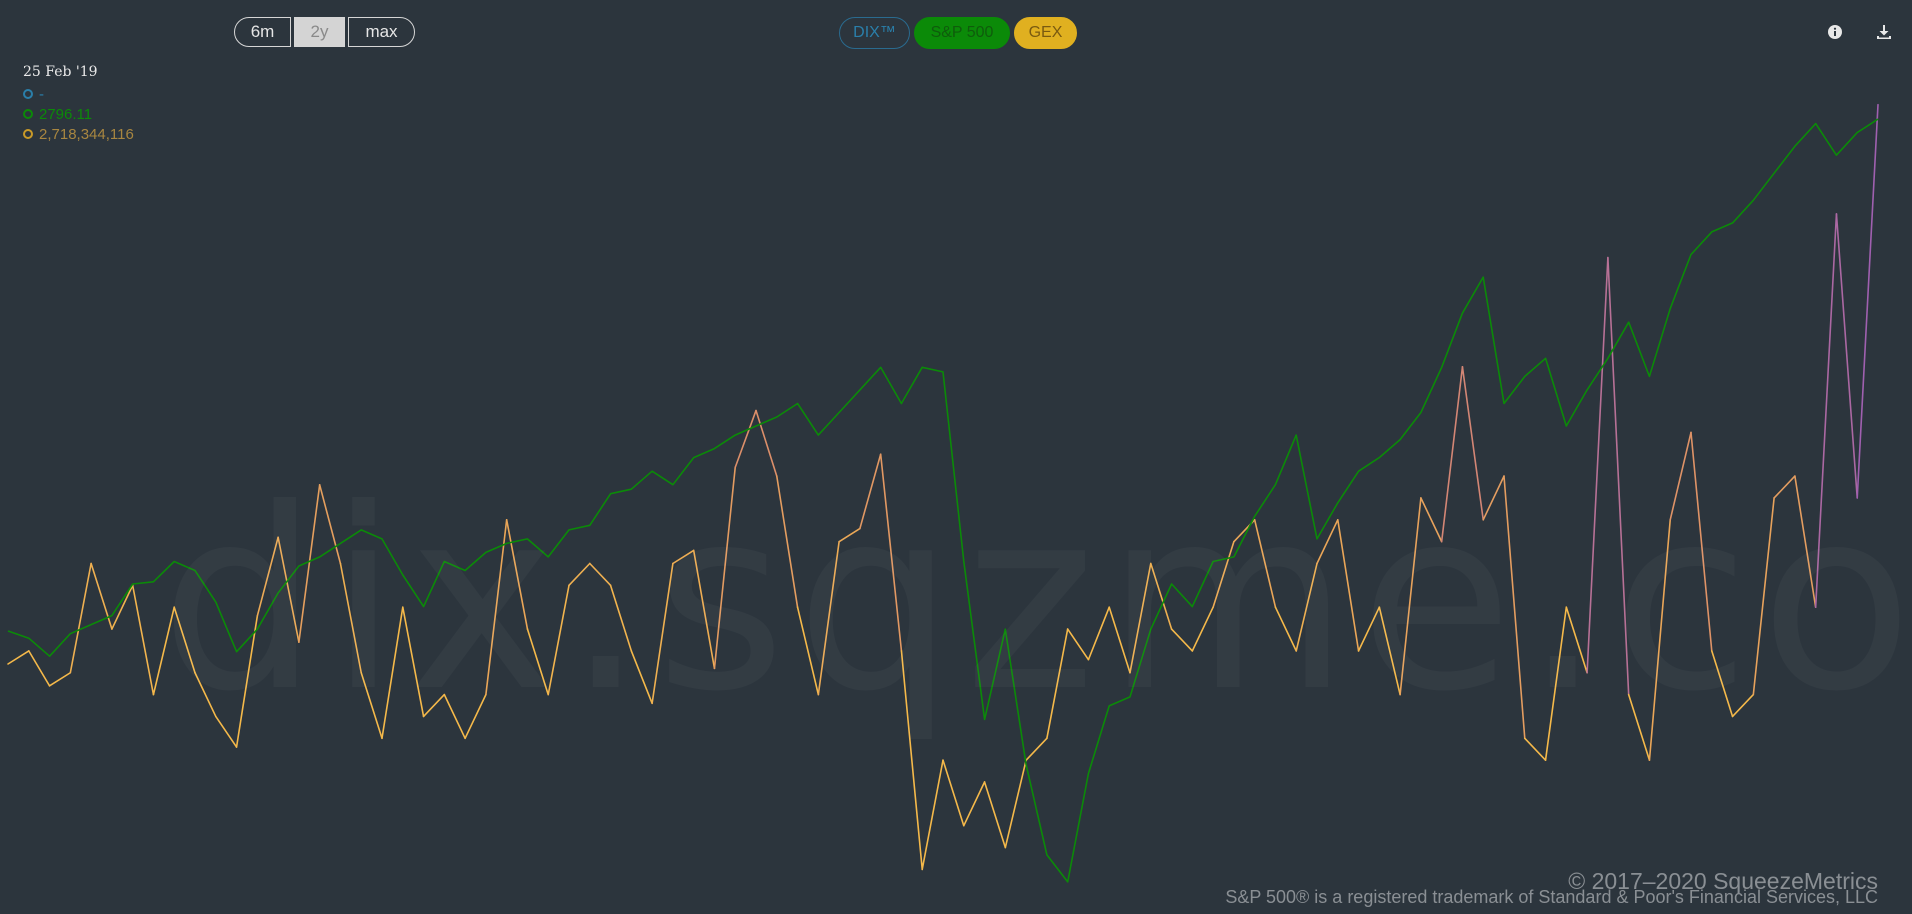  Describe the element at coordinates (874, 33) in the screenshot. I see `dix-toggle-button: DIX™` at that location.